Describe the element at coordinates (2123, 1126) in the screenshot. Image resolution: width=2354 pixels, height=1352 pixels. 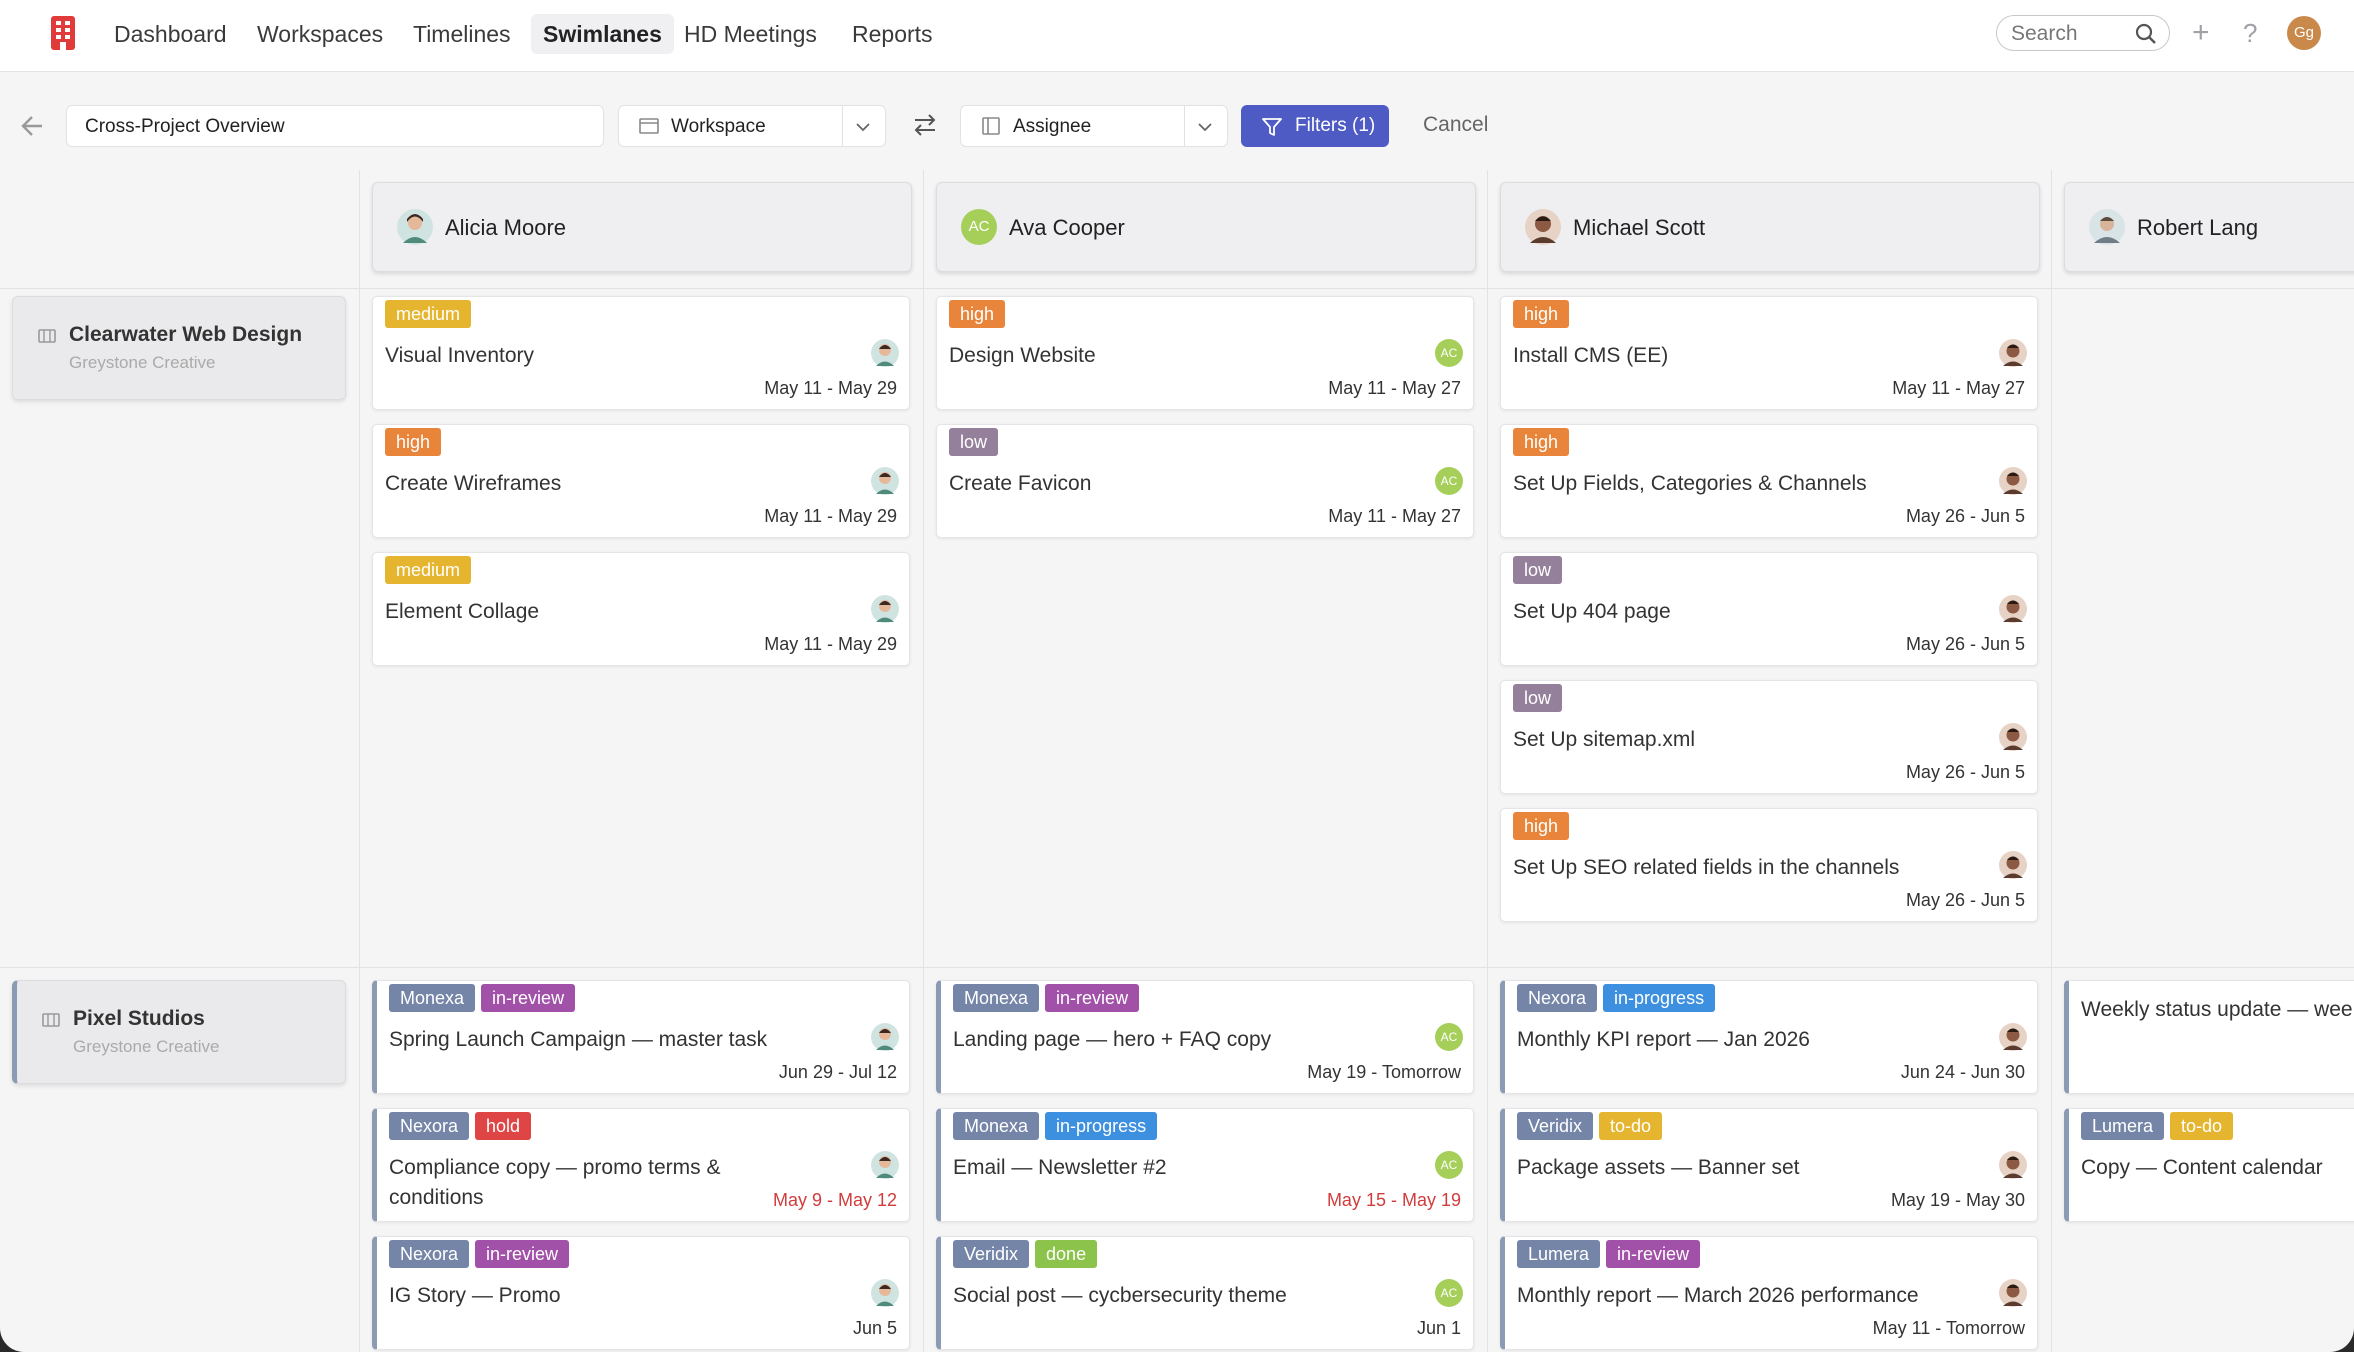
I see `tag-badge: Lumera` at that location.